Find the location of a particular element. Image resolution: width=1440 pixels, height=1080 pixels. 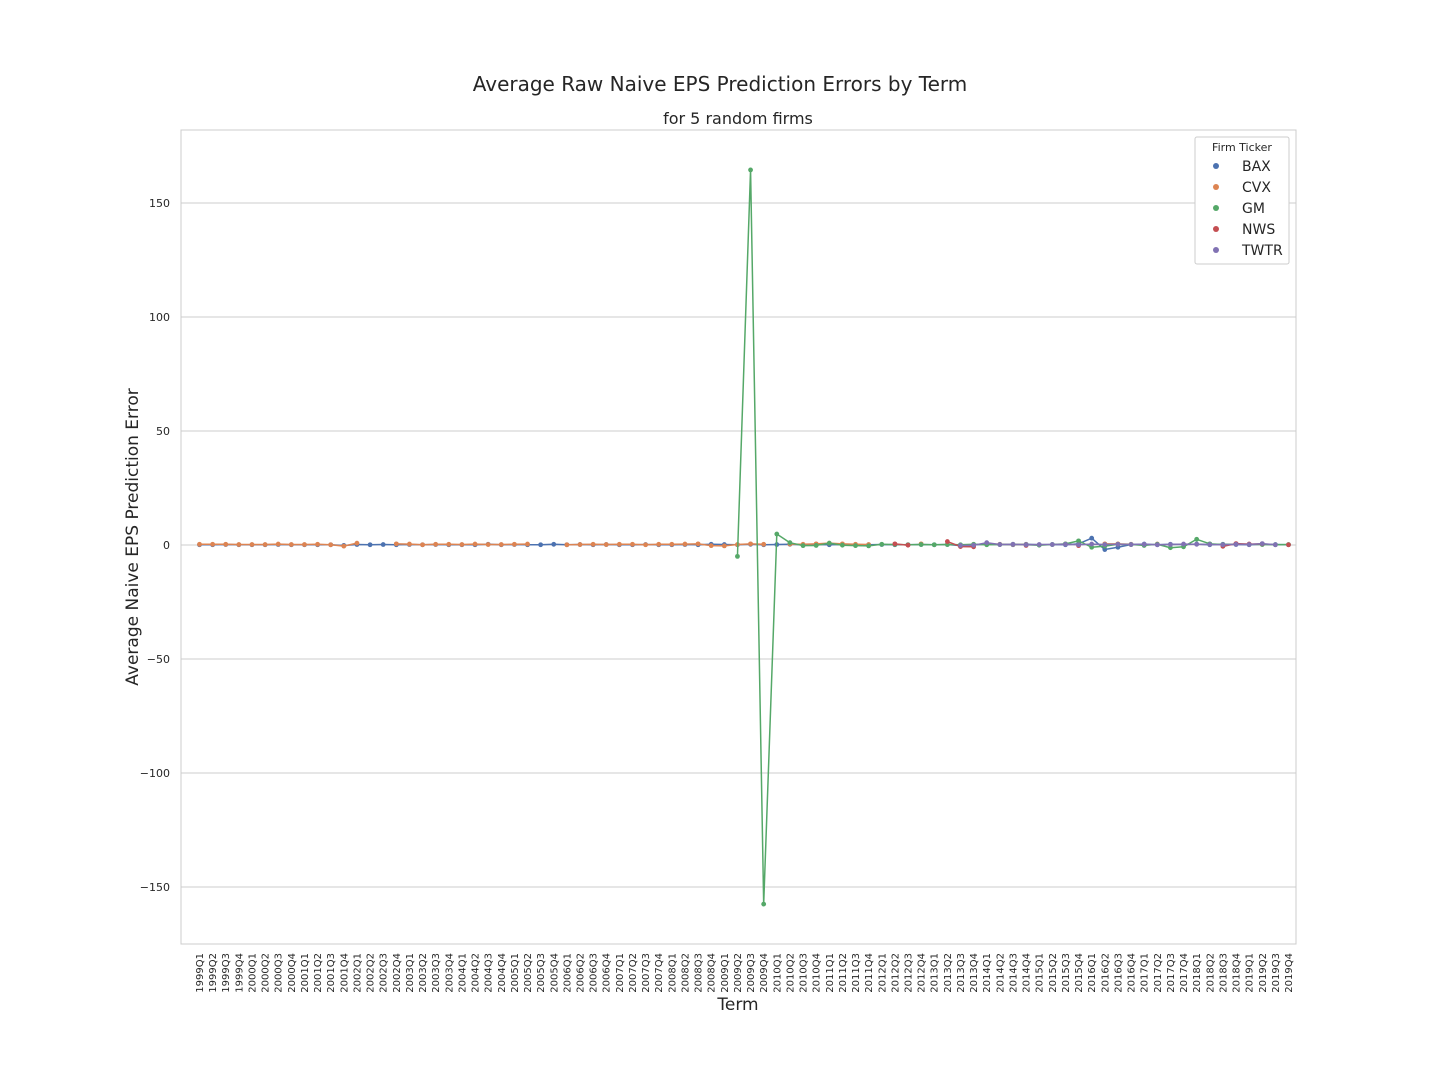

x-tick-label: 2012Q3 is located at coordinates (909, 973).